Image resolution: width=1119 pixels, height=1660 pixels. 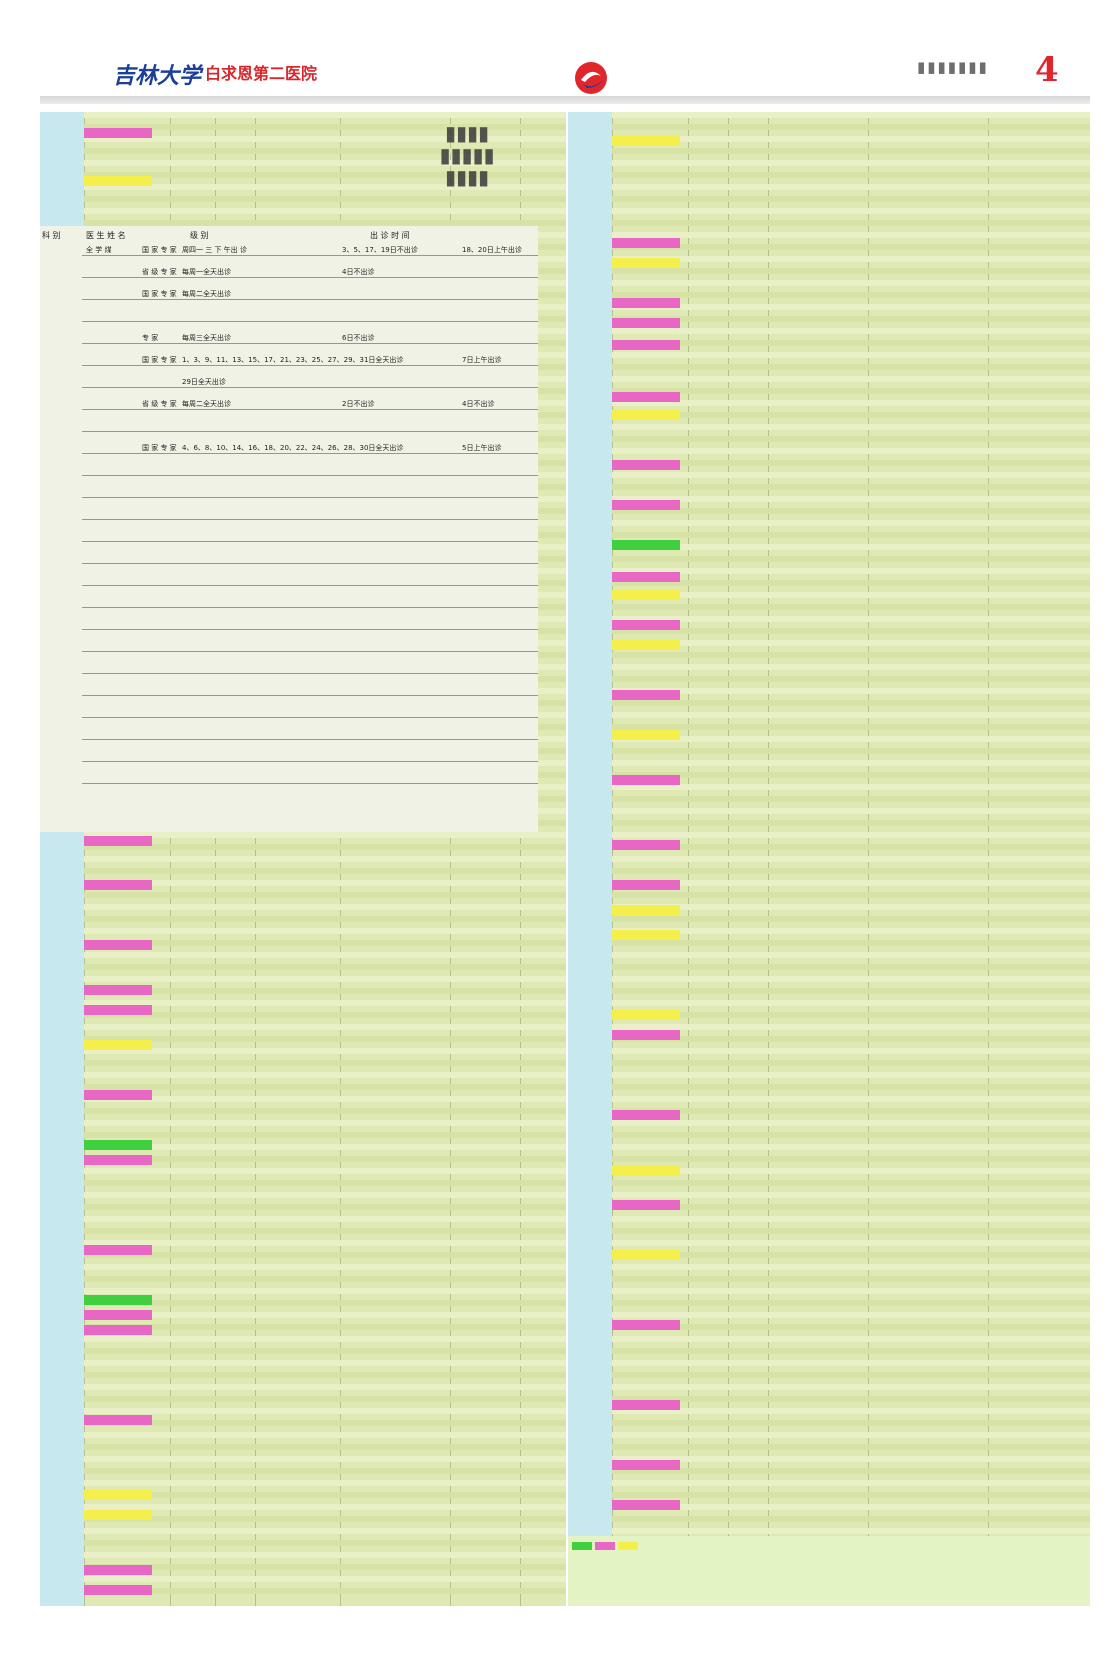 What do you see at coordinates (159, 272) in the screenshot?
I see `cell-title: 省 级 专 家` at bounding box center [159, 272].